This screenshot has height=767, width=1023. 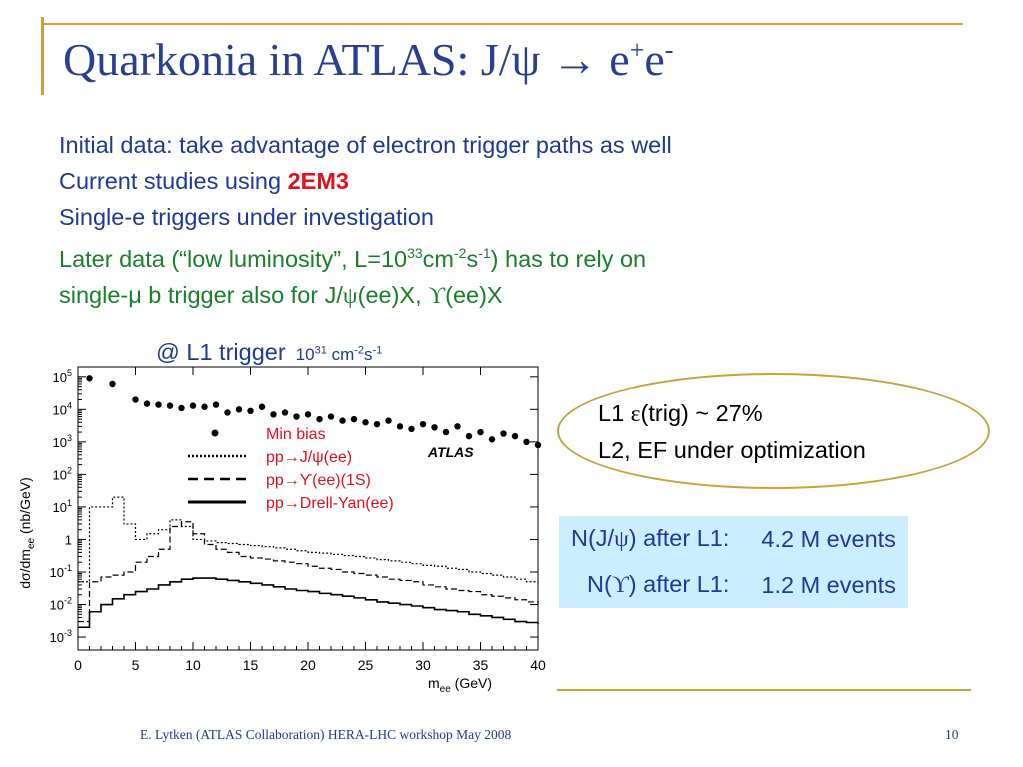 I want to click on y-tick-label: 10³, so click(x=62, y=441).